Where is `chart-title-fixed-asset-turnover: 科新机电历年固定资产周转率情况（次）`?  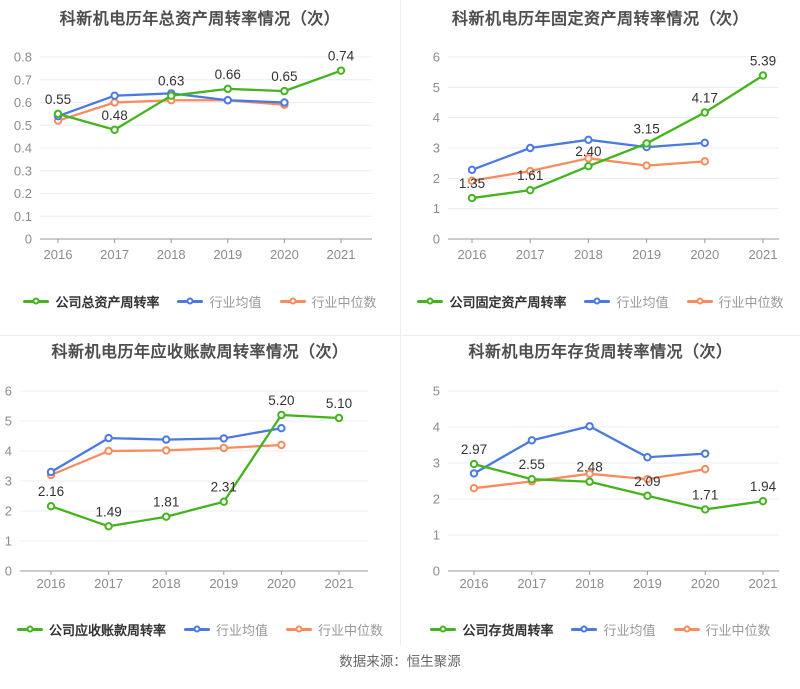 chart-title-fixed-asset-turnover: 科新机电历年固定资产周转率情况（次） is located at coordinates (600, 19).